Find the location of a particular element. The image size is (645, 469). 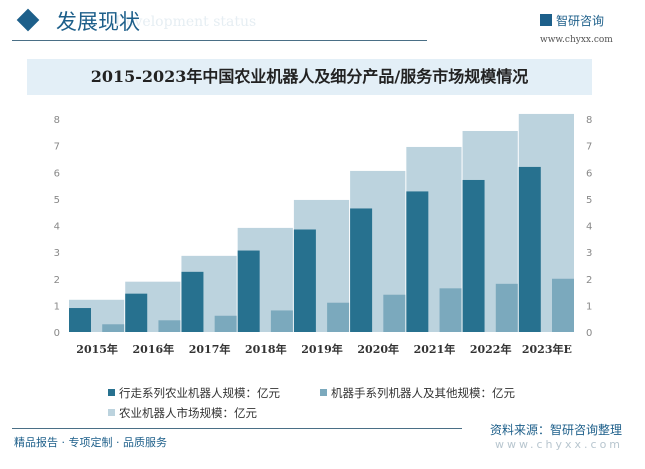

y-tick-right: 6 is located at coordinates (589, 173).